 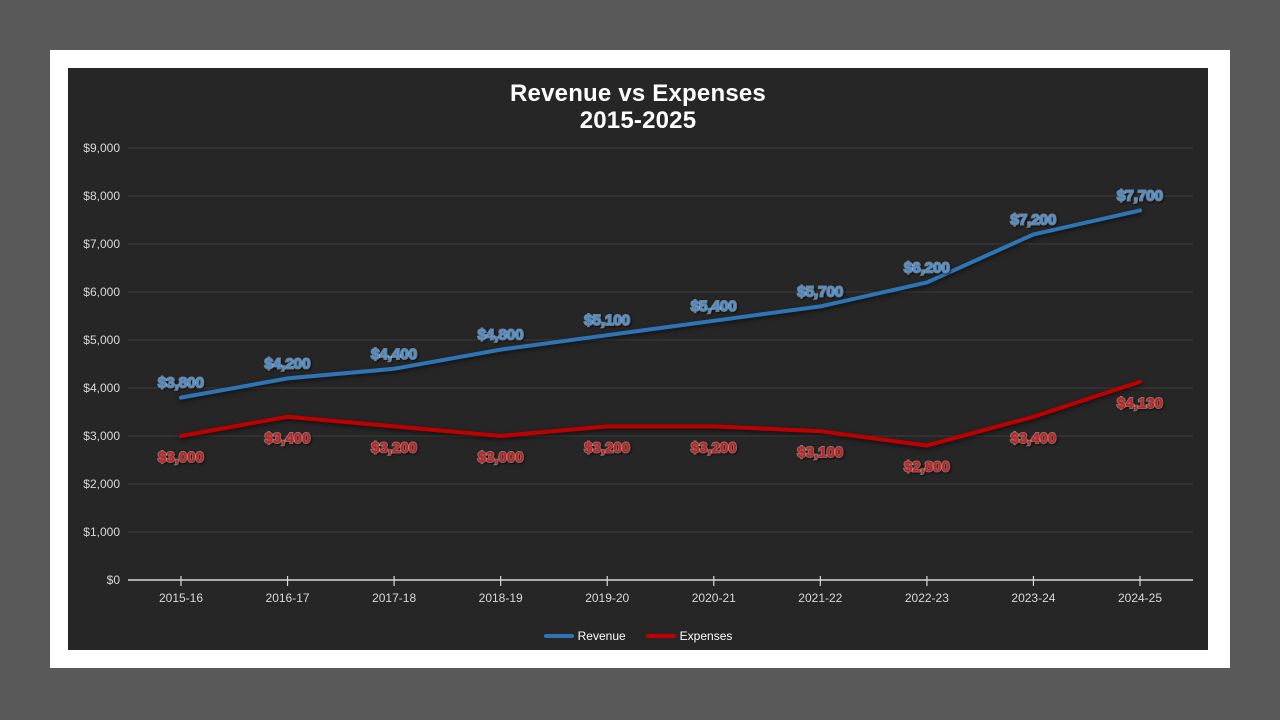 I want to click on revenue-data-label: $6,200, so click(x=927, y=267).